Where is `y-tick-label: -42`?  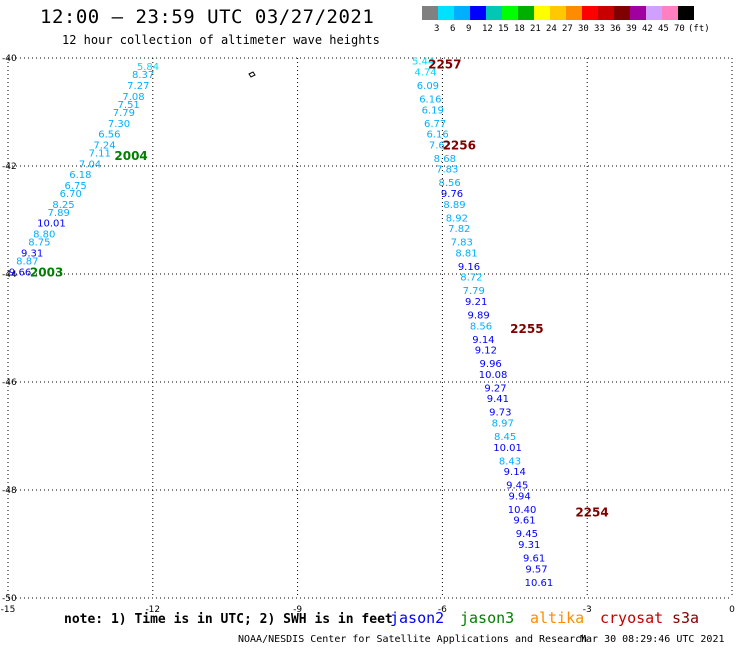
y-tick-label: -42 is located at coordinates (9, 167).